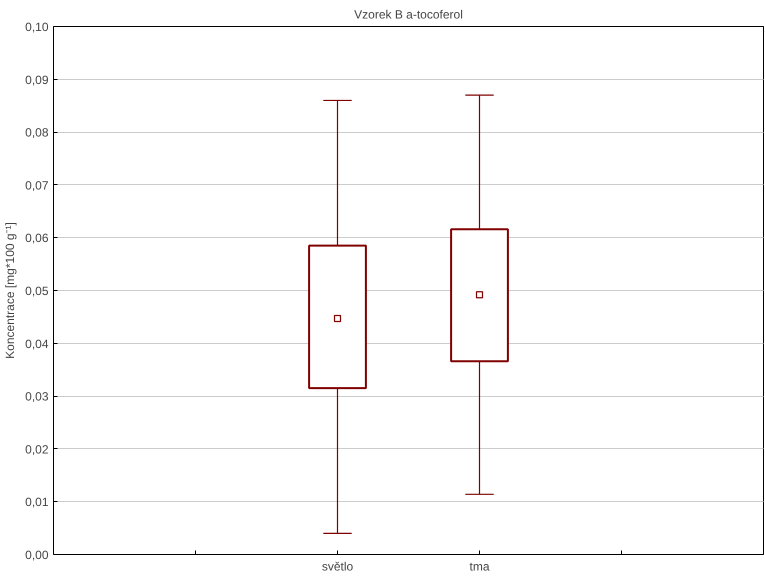 The image size is (765, 579). What do you see at coordinates (37, 79) in the screenshot?
I see `y-tick-label: 0,09` at bounding box center [37, 79].